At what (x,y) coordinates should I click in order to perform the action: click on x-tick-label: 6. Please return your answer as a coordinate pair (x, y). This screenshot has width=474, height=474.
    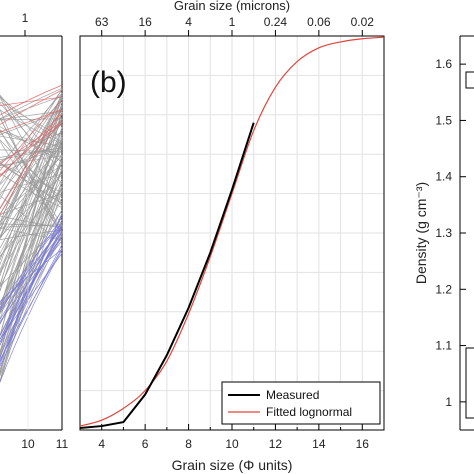
    Looking at the image, I should click on (145, 444).